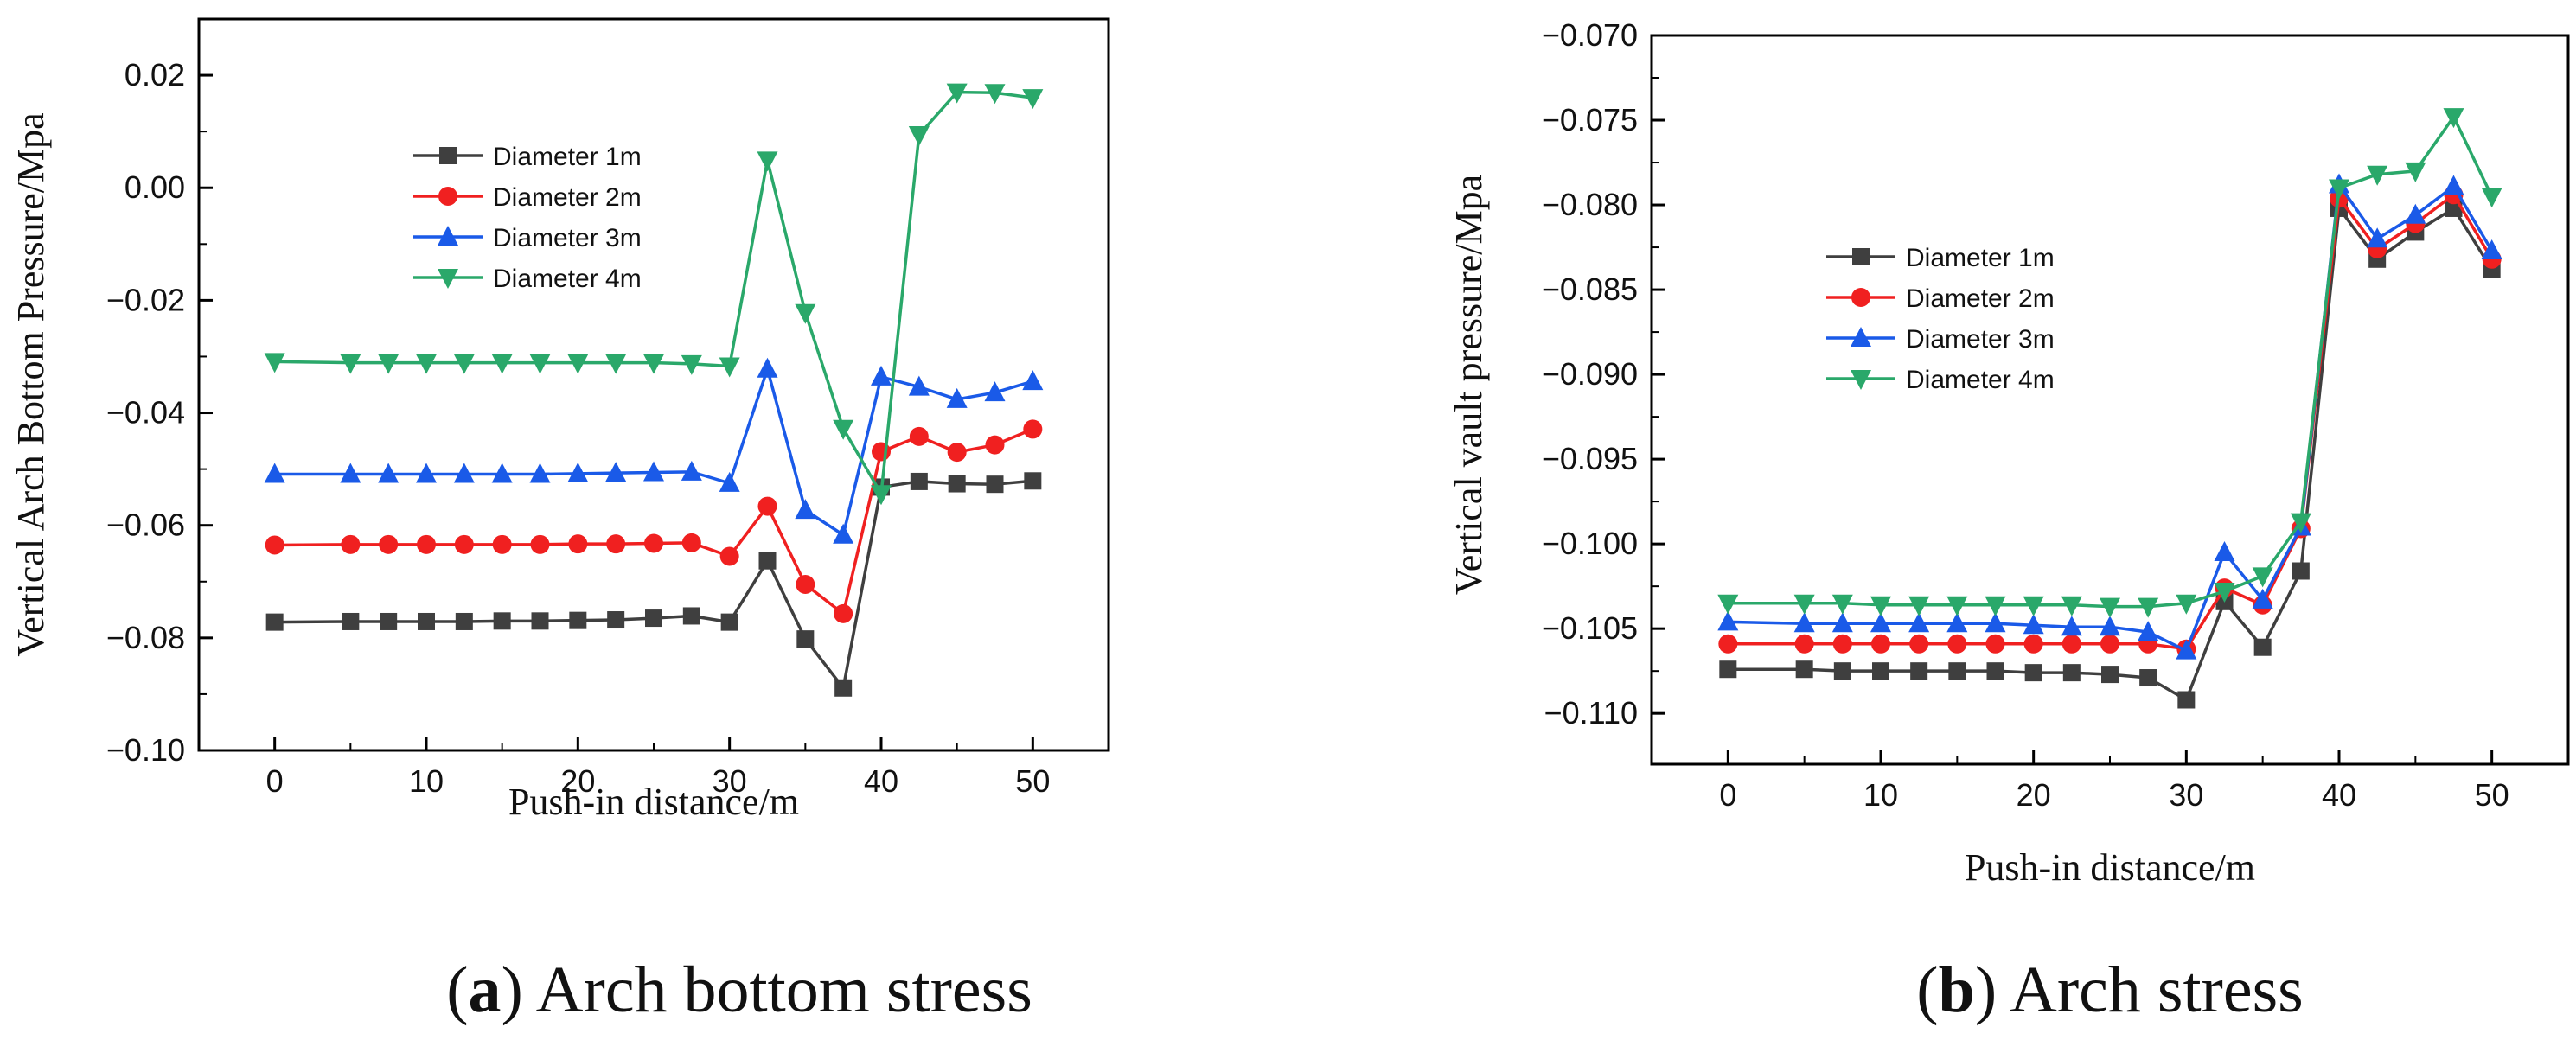 This screenshot has width=2576, height=1040. Describe the element at coordinates (653, 802) in the screenshot. I see `chart-a-x-axis-title: Push-in distance/m` at that location.